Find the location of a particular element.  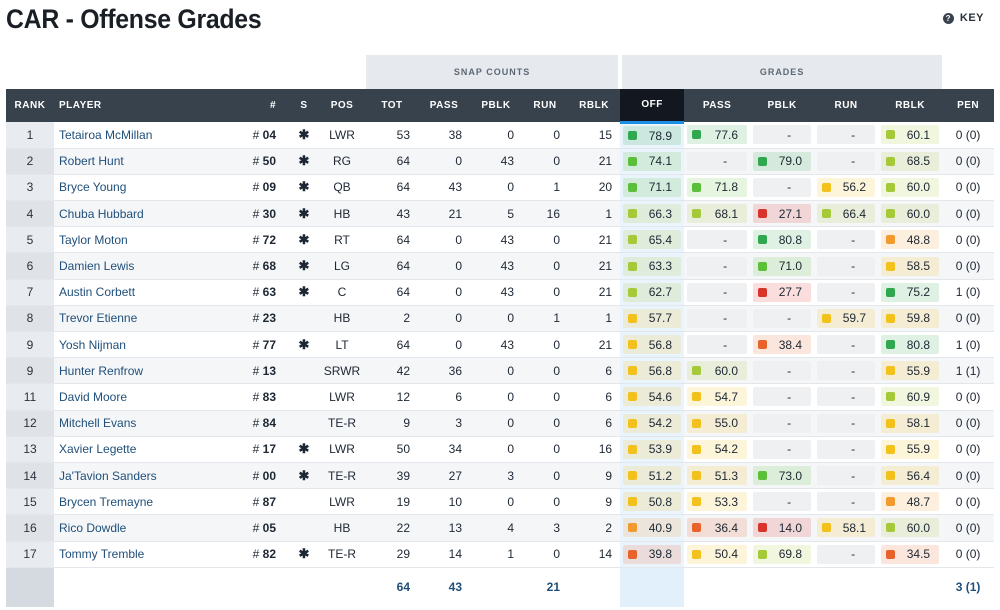

grade-pass: - is located at coordinates (717, 345).